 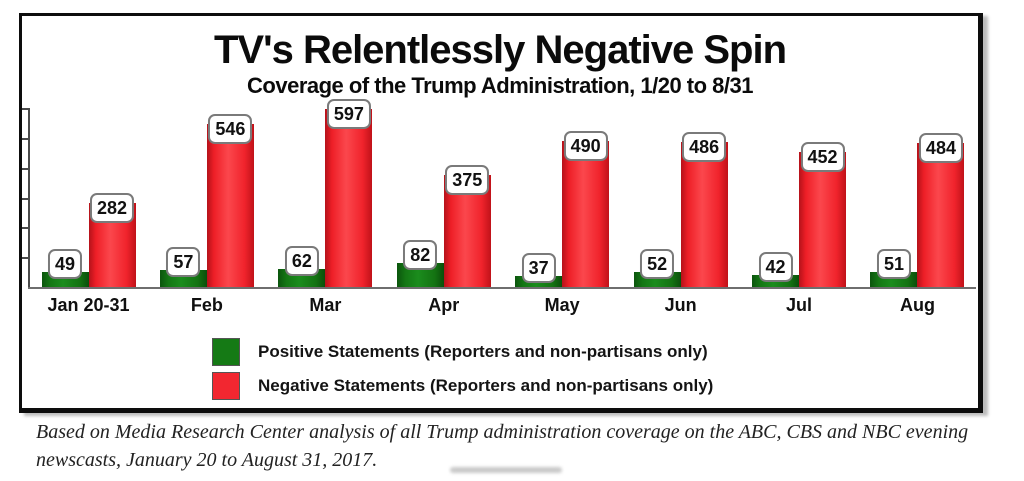 What do you see at coordinates (65, 197) in the screenshot?
I see `positive-bar-slot: 49` at bounding box center [65, 197].